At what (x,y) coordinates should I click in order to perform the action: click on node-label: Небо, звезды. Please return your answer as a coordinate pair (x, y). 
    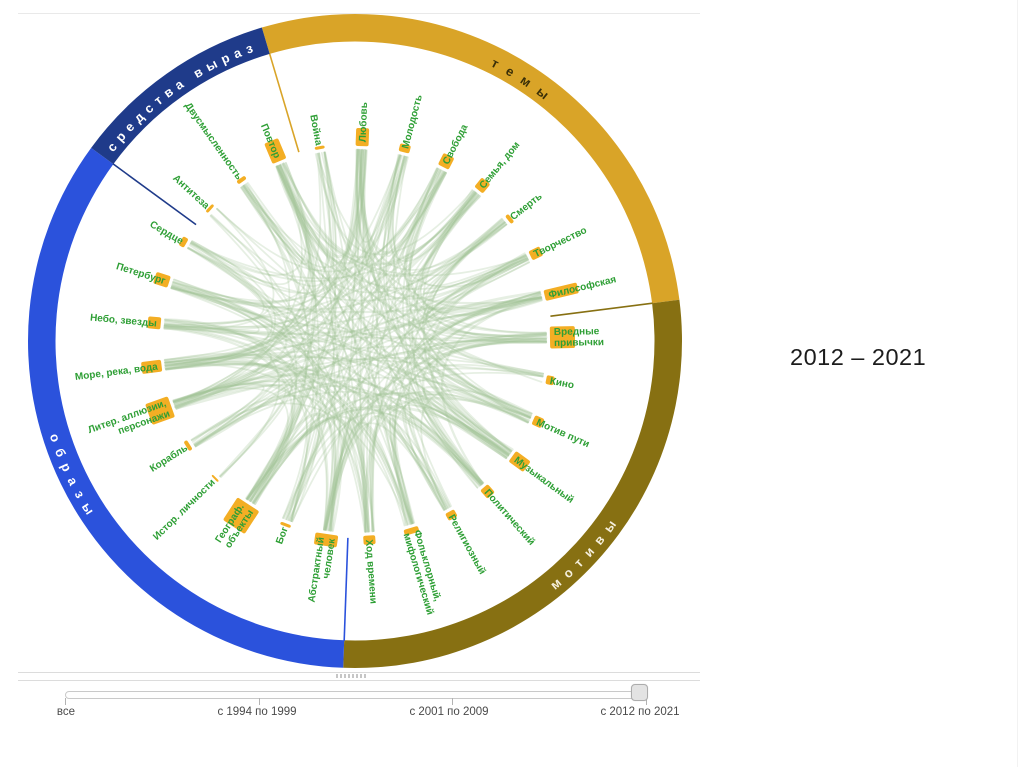
    Looking at the image, I should click on (124, 321).